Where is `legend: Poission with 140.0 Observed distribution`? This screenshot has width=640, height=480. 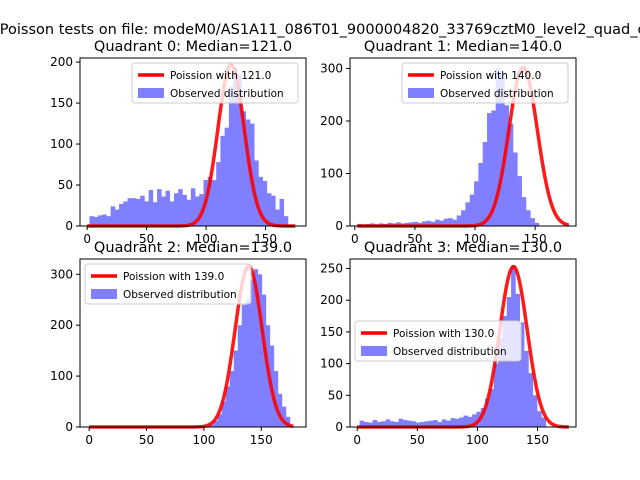
legend: Poission with 140.0 Observed distribution is located at coordinates (485, 83).